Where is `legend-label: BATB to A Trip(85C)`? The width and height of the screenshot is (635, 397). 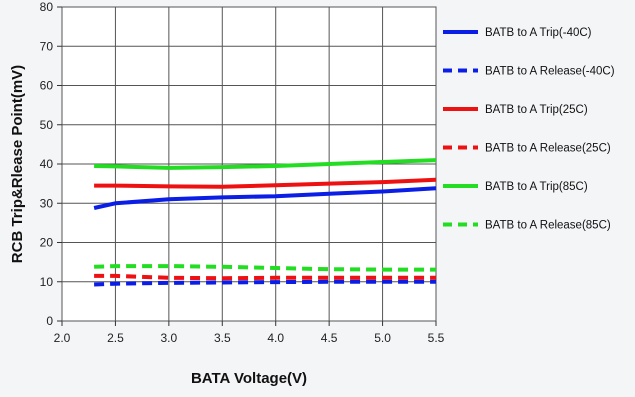
legend-label: BATB to A Trip(85C) is located at coordinates (536, 187).